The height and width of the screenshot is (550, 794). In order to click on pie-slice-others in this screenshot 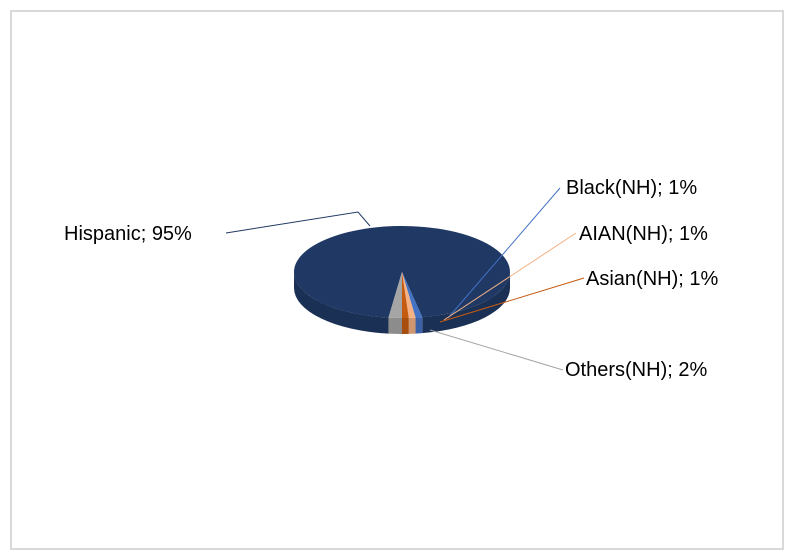, I will do `click(395, 295)`.